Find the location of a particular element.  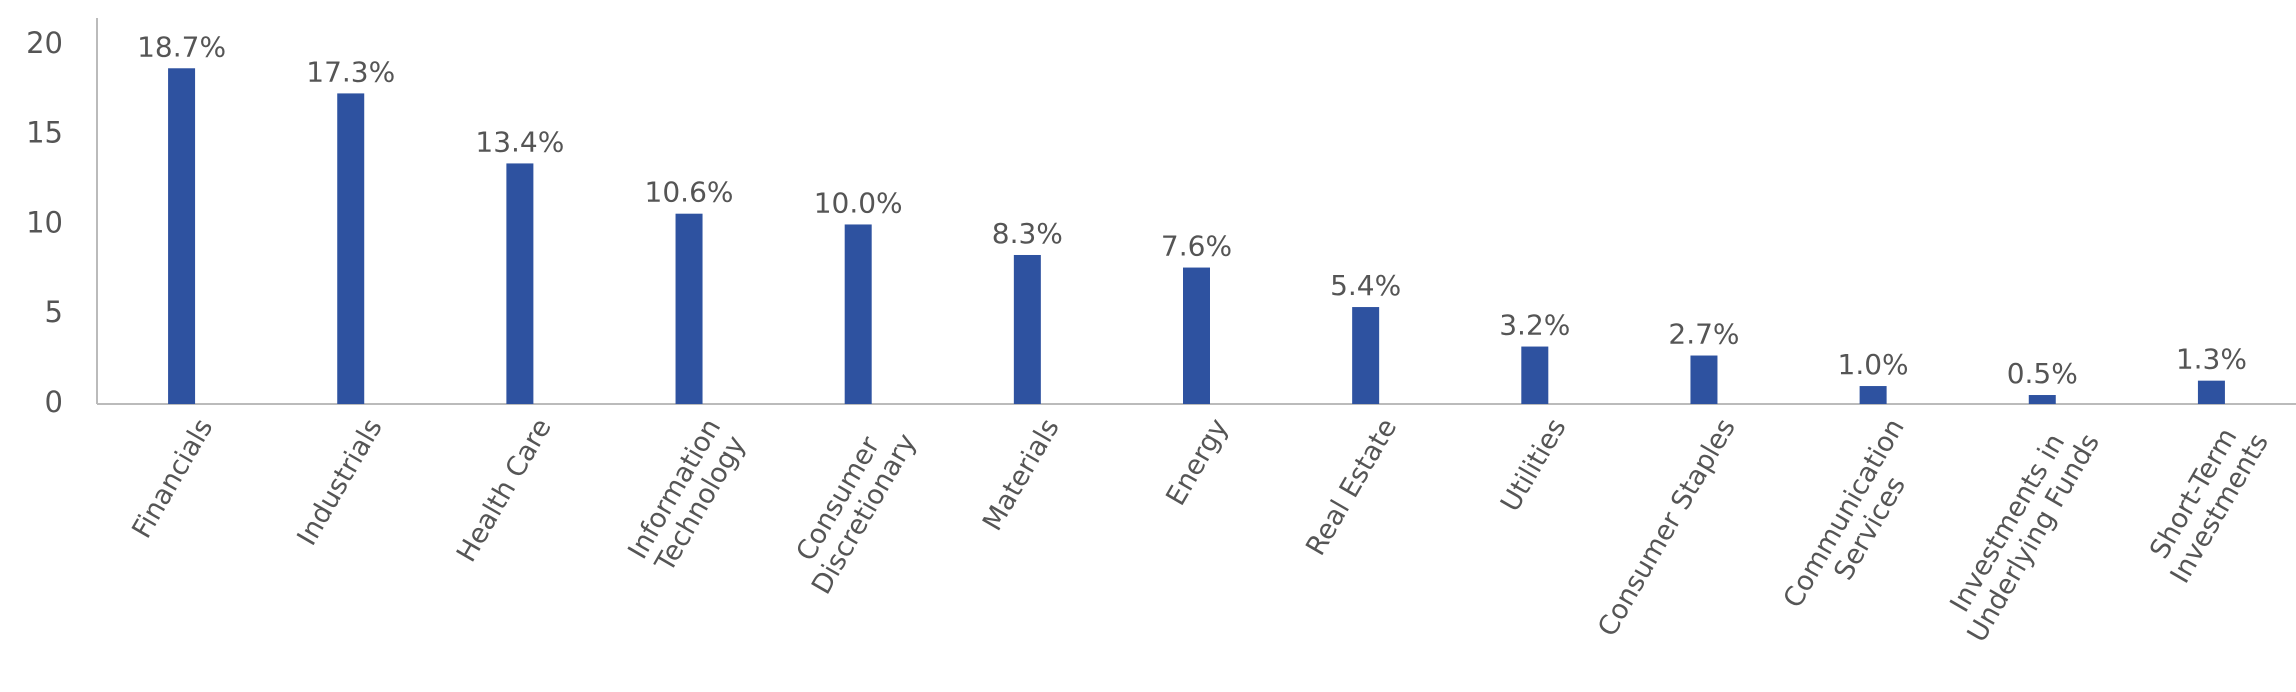

value-label: 0.5% is located at coordinates (2042, 373).